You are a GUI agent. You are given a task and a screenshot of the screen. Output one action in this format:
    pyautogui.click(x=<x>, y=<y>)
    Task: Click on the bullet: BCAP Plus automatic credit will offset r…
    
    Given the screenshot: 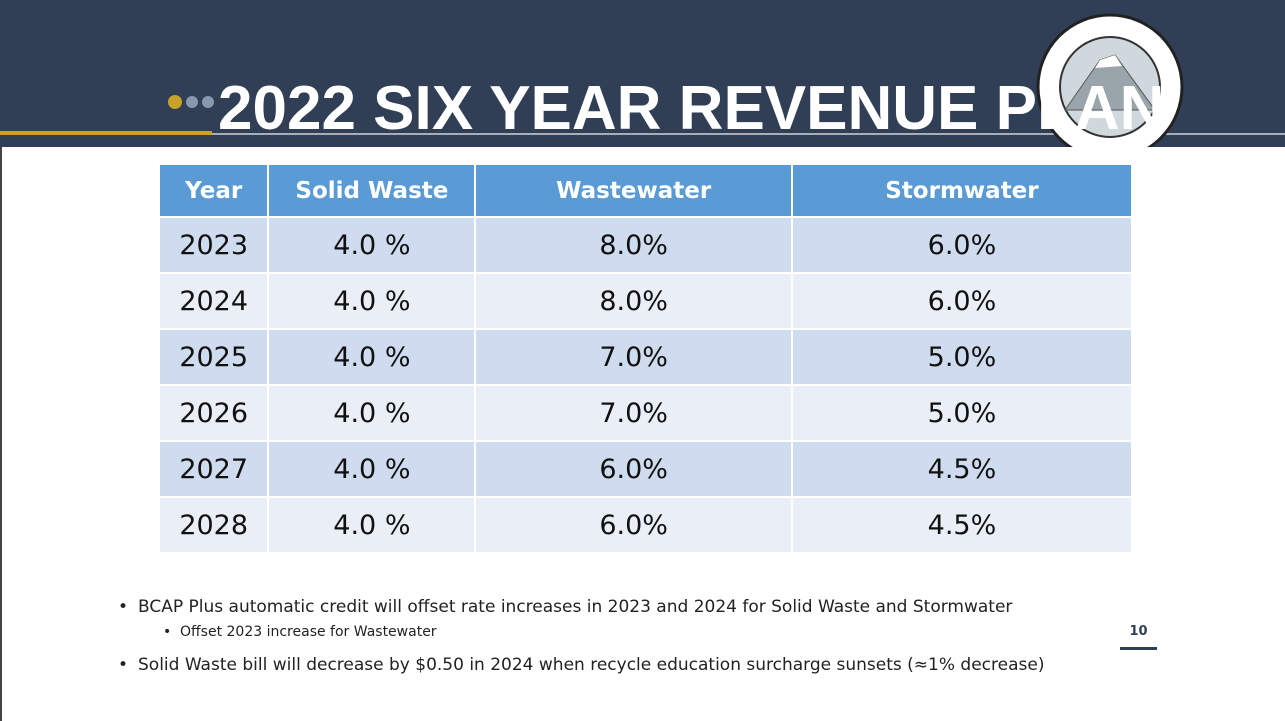 What is the action you would take?
    pyautogui.click(x=648, y=619)
    